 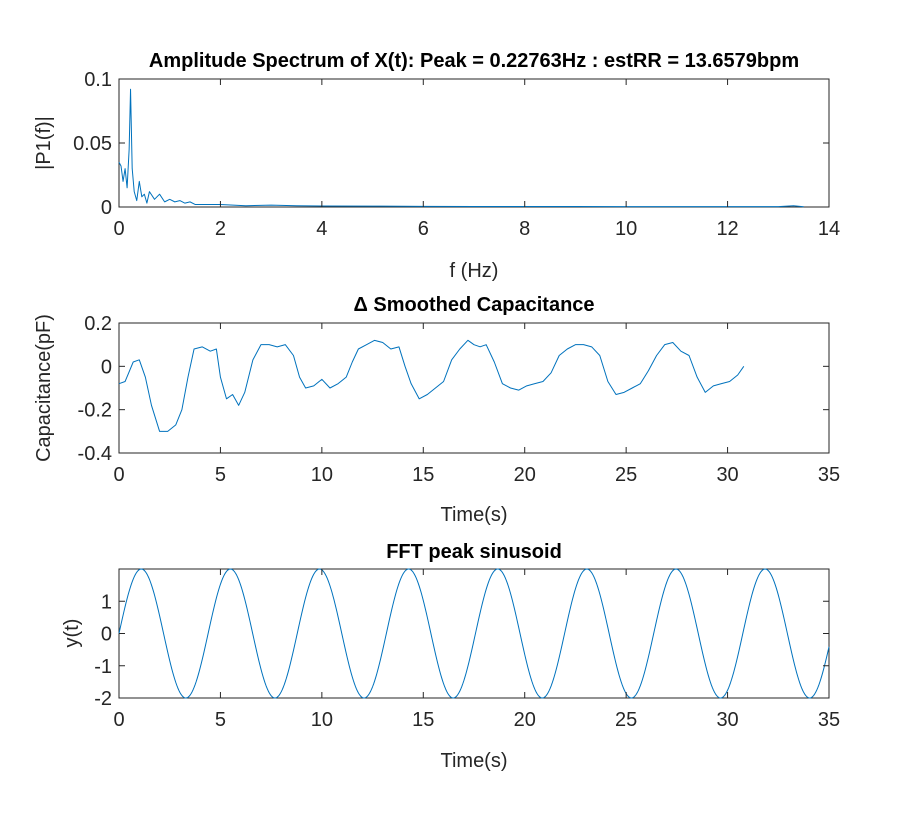 What do you see at coordinates (95, 411) in the screenshot?
I see `capacitance-y-tick-label: -0.2` at bounding box center [95, 411].